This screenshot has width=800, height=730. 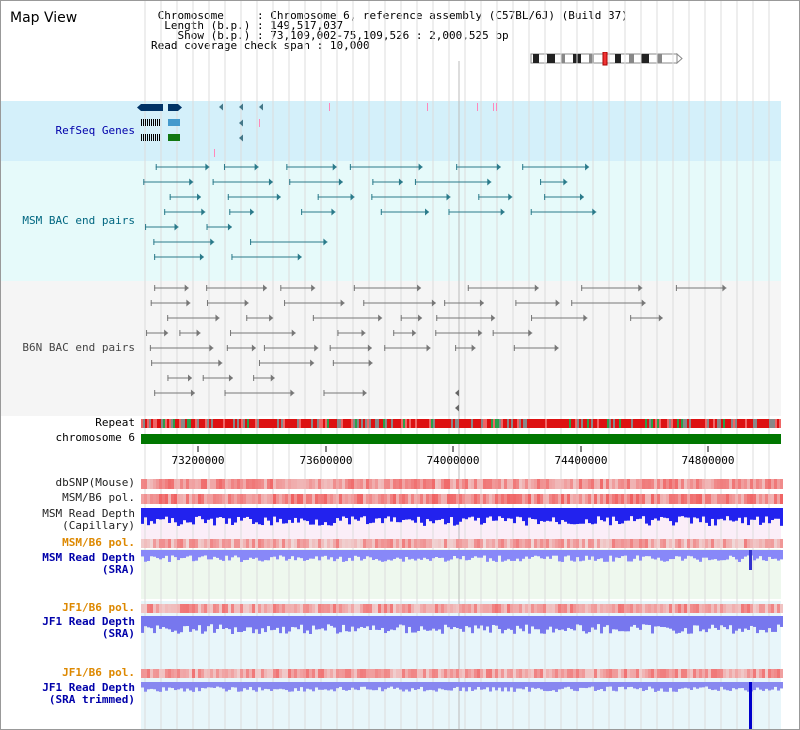 I want to click on track-label-msm-depth-cap: MSM Read Depth (Capillary), so click(x=88, y=519).